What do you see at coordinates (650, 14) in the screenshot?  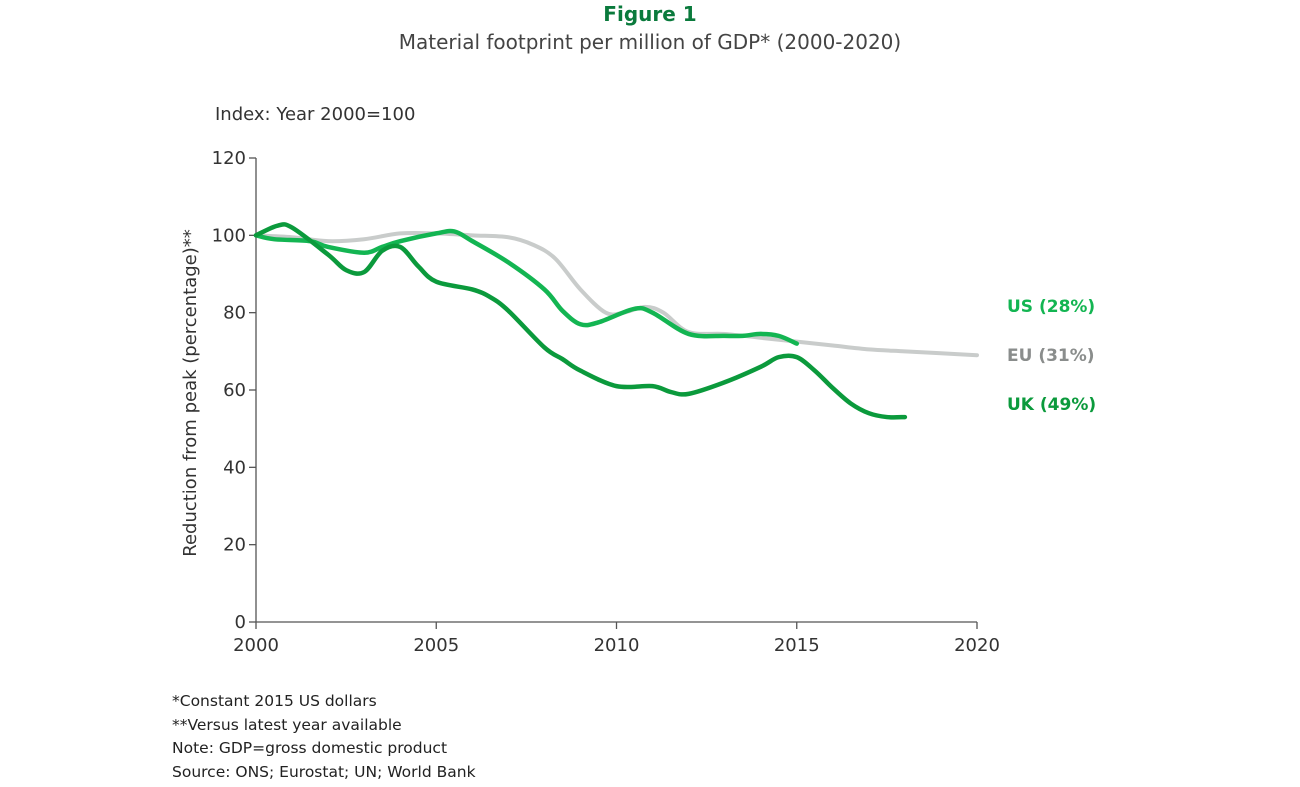 I see `figure-title: Figure 1` at bounding box center [650, 14].